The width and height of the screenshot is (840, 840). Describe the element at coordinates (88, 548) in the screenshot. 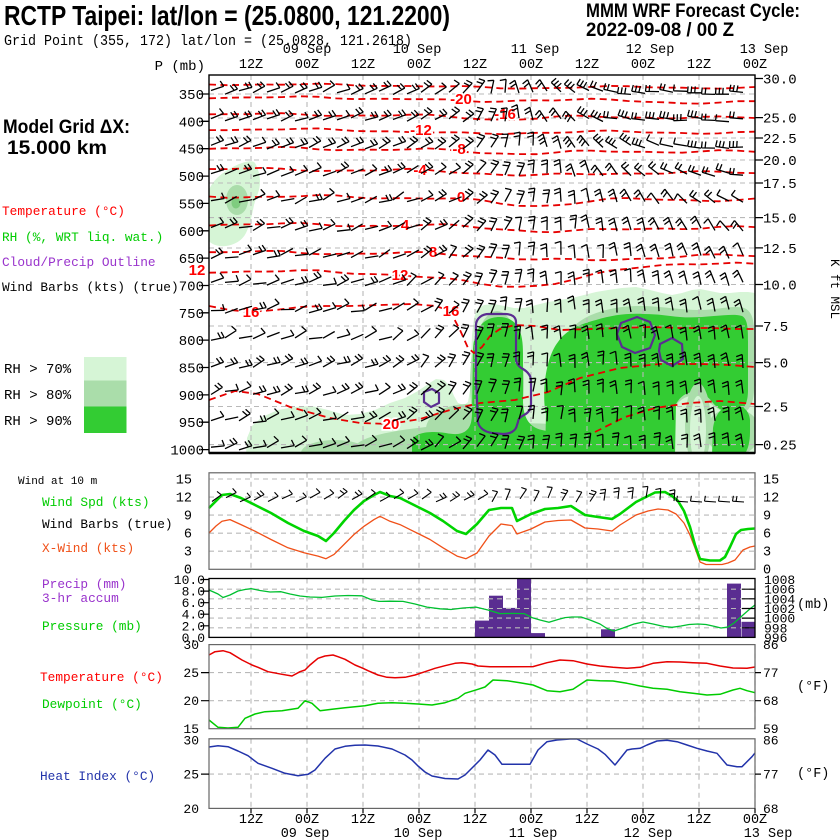

I see `svg-text: X-Wind (kts)` at that location.